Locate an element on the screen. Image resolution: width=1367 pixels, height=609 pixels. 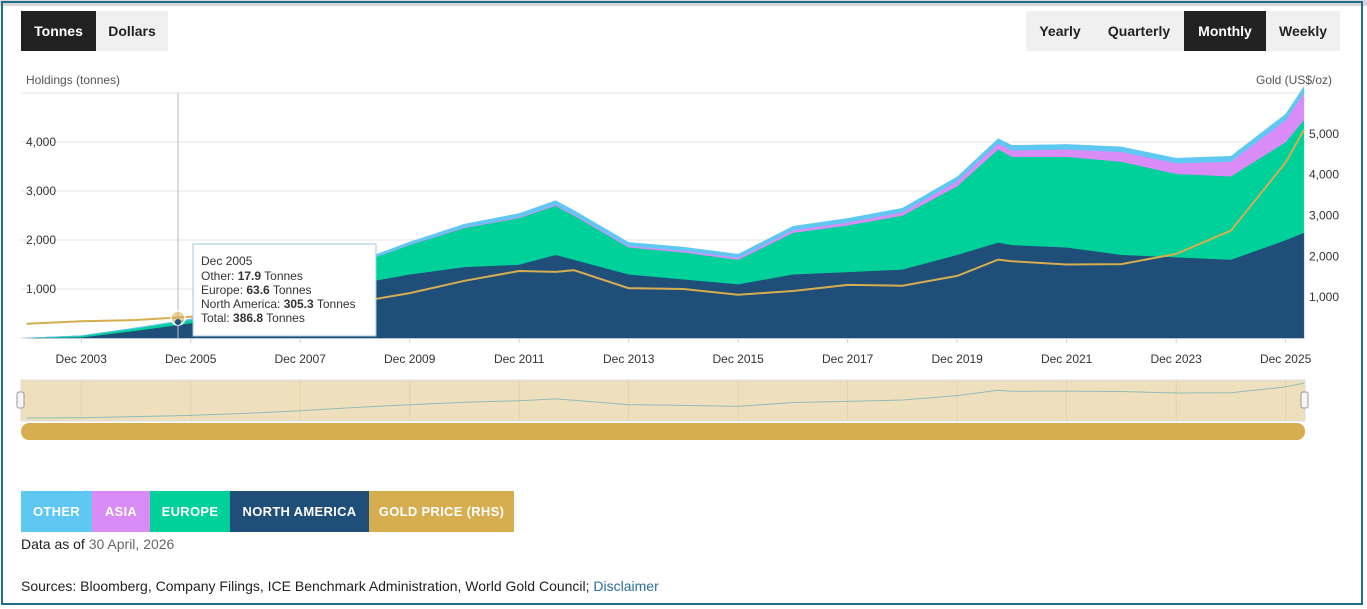
tooltip-row-north-america: North America: 305.3 Tonnes is located at coordinates (278, 304).